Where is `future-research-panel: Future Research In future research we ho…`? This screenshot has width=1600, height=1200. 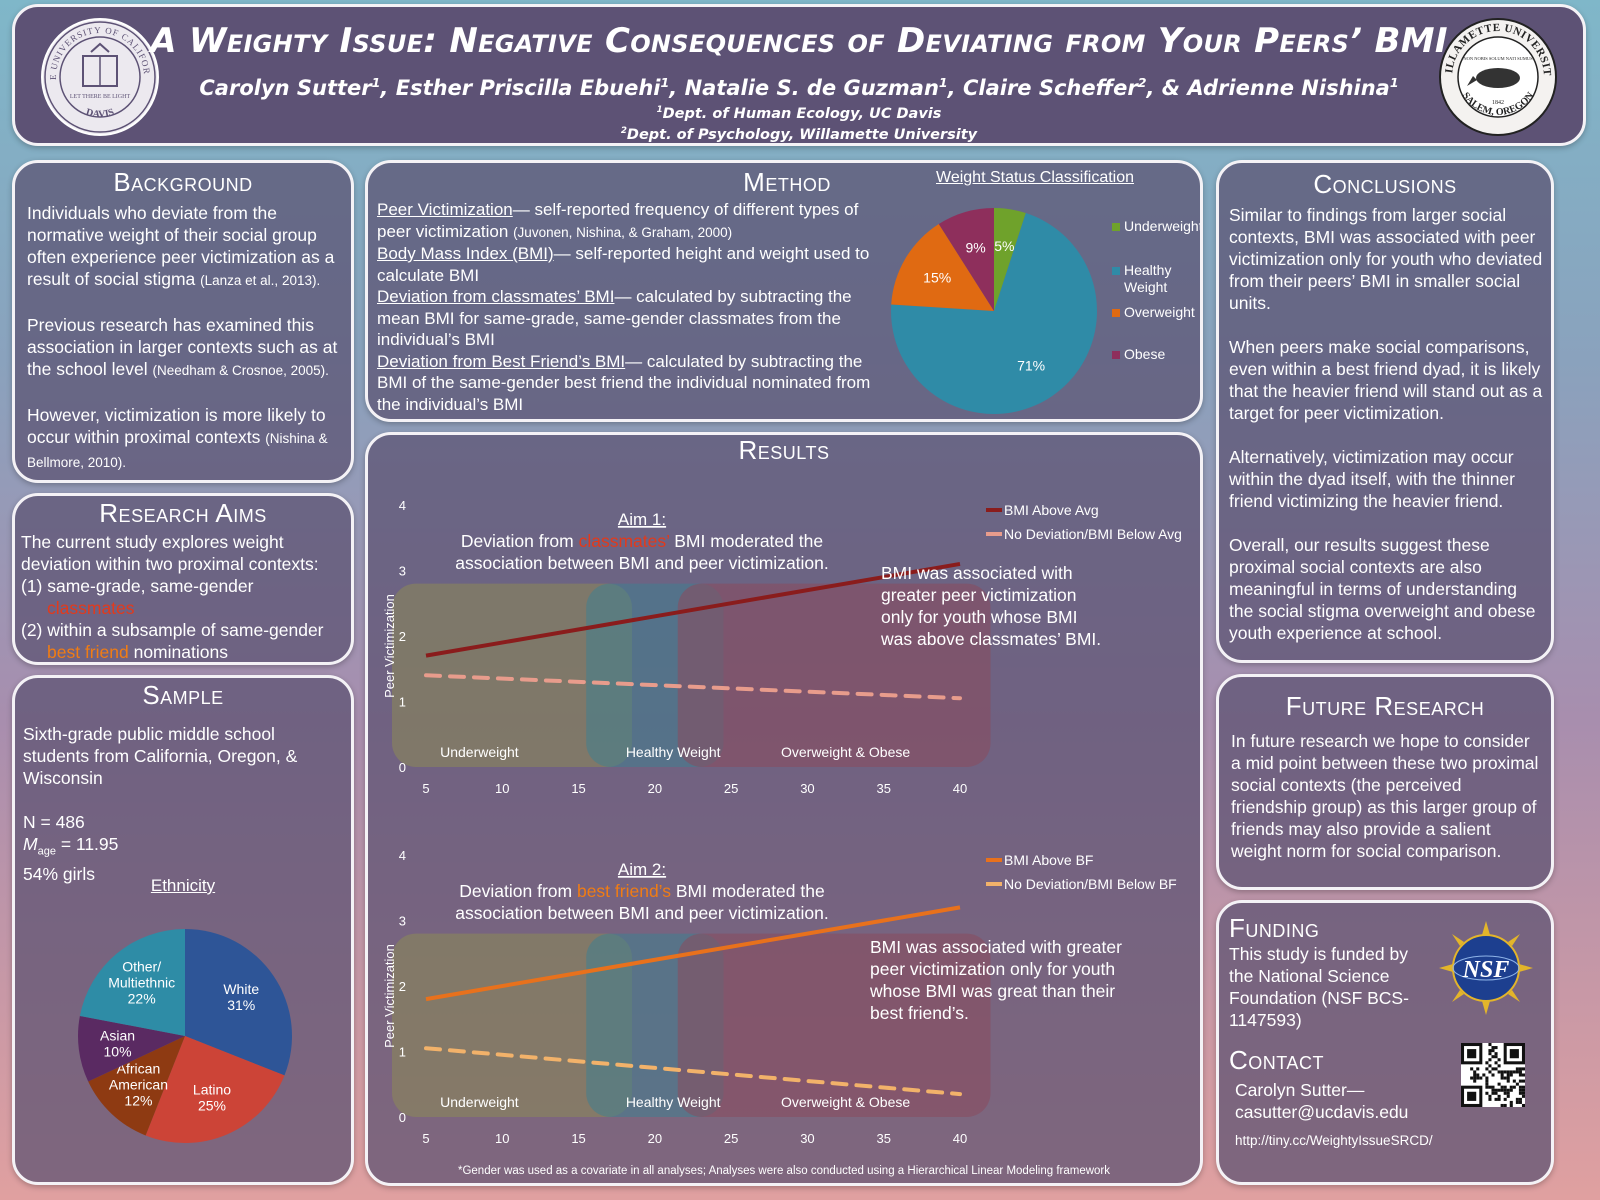 future-research-panel: Future Research In future research we ho… is located at coordinates (1385, 782).